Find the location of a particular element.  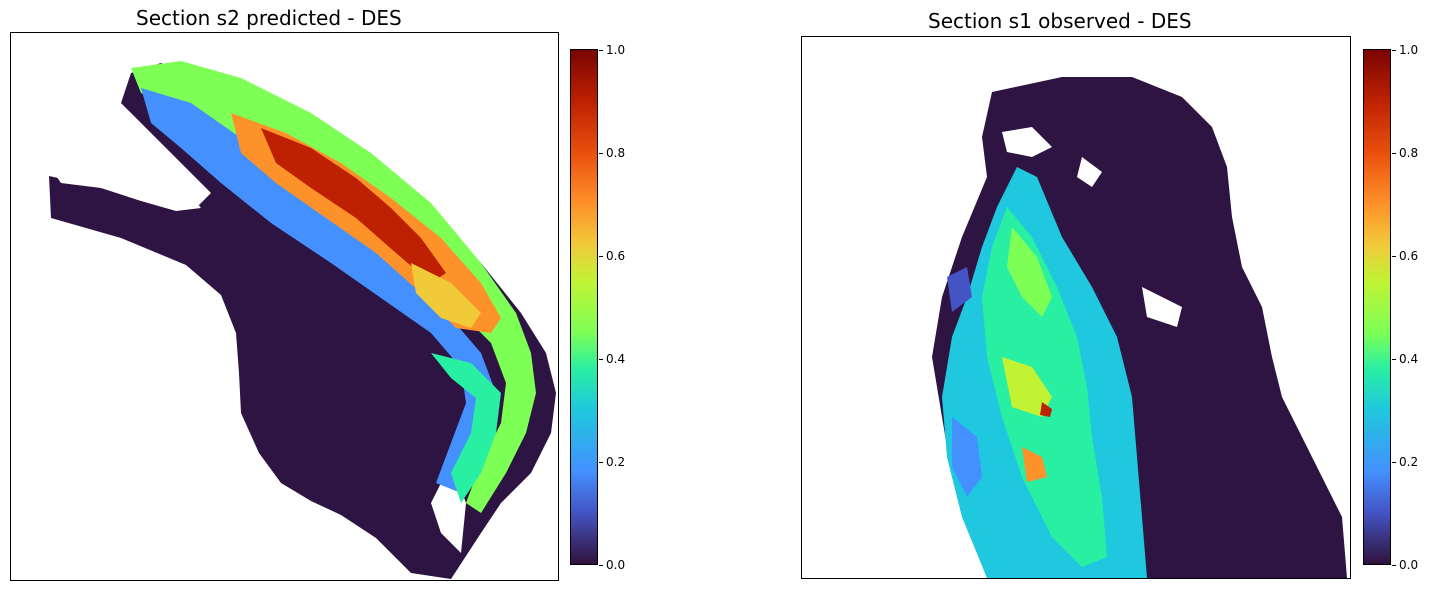

right-expression-blue is located at coordinates (959, 289).